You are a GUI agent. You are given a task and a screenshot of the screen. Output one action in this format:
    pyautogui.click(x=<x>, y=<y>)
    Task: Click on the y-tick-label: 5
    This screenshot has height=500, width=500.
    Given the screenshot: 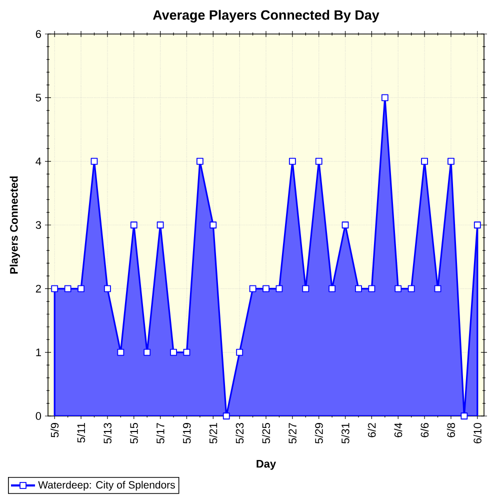 What is the action you would take?
    pyautogui.click(x=39, y=98)
    